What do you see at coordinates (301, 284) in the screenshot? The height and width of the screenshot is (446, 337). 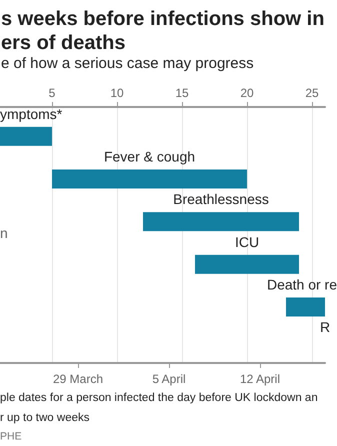 I see `y-tick-label: Death or re` at bounding box center [301, 284].